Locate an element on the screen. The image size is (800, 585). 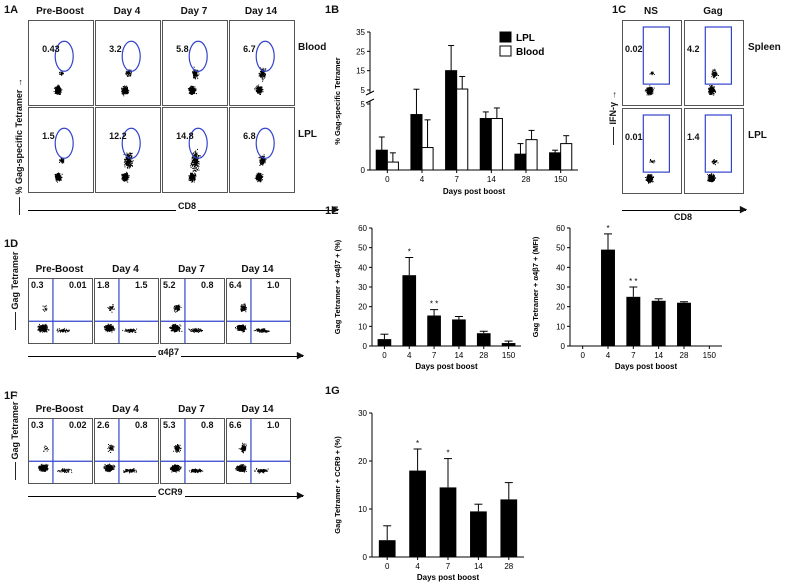
panel-1c-plot is located at coordinates (714, 63).